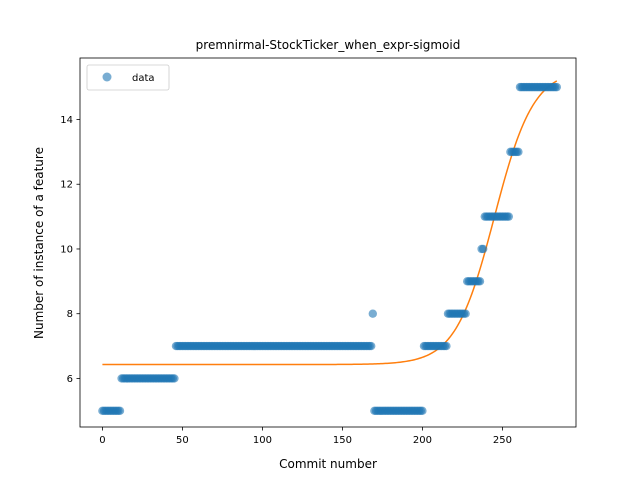 The width and height of the screenshot is (640, 480). Describe the element at coordinates (107, 77) in the screenshot. I see `legend-marker` at that location.